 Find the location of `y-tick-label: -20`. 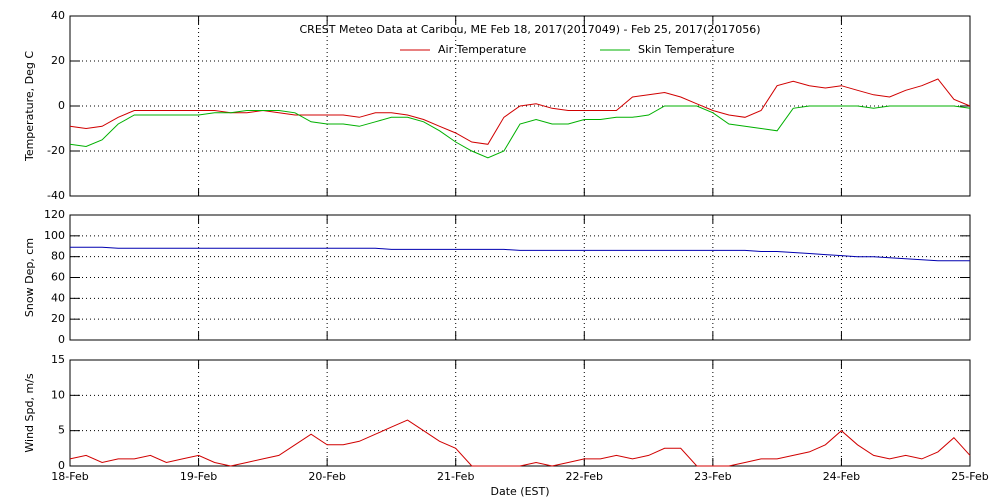

y-tick-label: -20 is located at coordinates (56, 150).